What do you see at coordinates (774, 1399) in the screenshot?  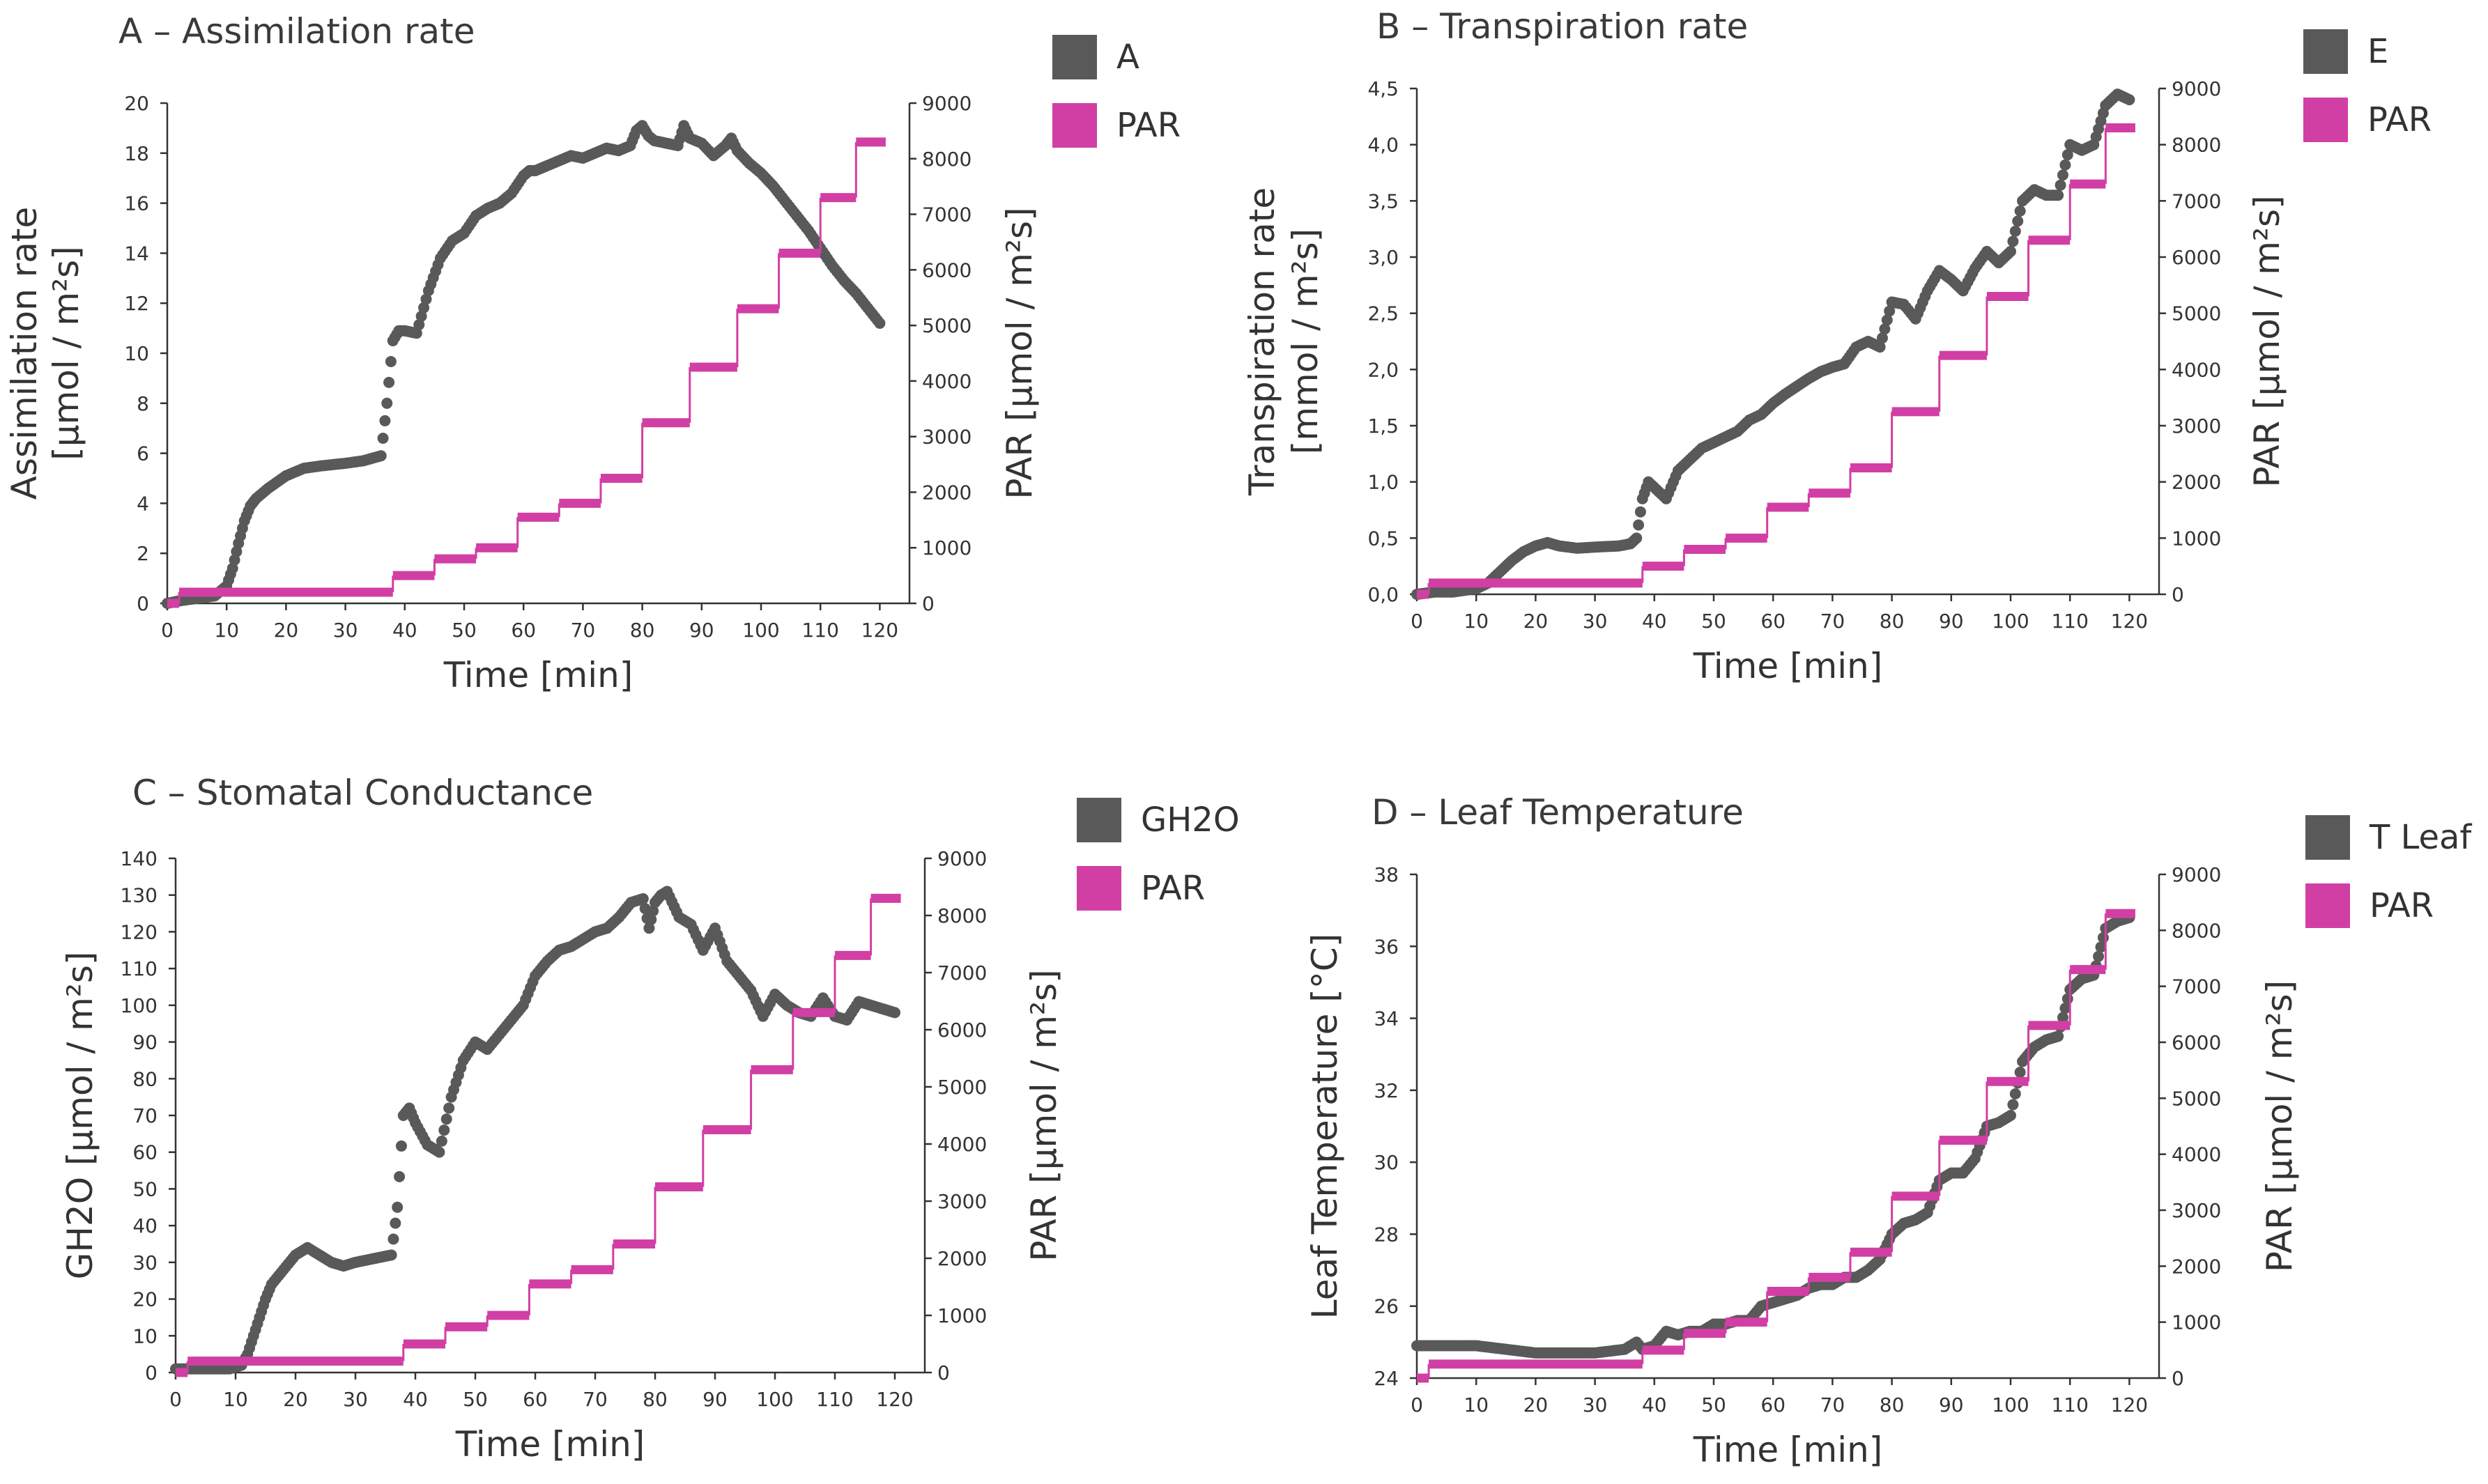 I see `panel-c-x-tick-label: 100` at bounding box center [774, 1399].